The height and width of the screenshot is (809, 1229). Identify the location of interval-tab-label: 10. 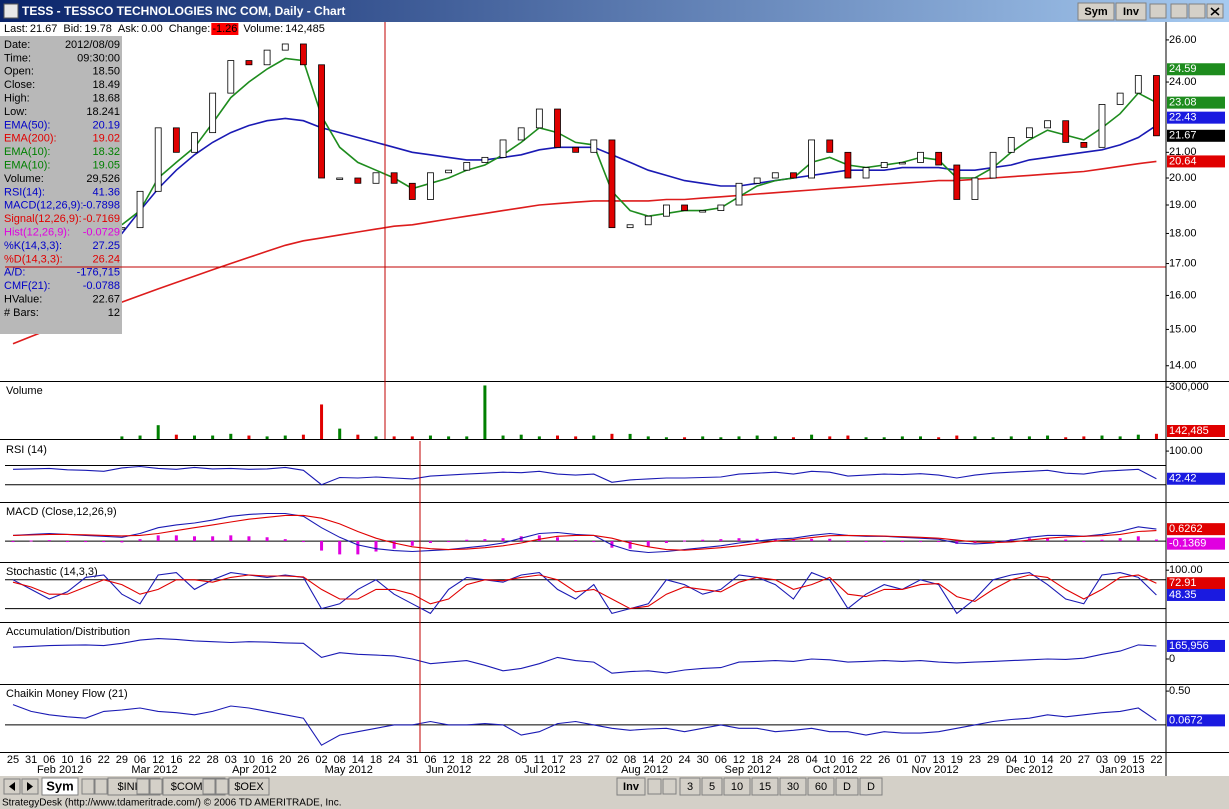
(737, 787).